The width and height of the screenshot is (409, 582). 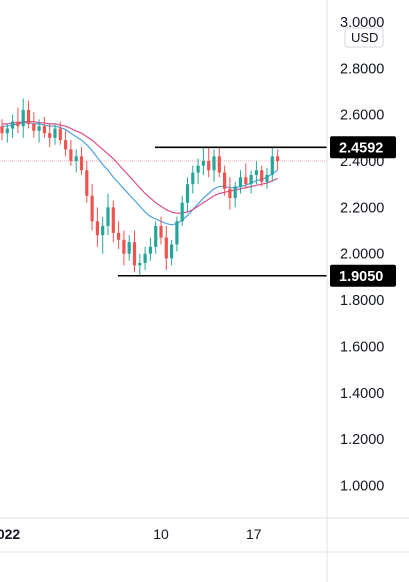 I want to click on price-tick-label: 1.0000, so click(x=362, y=487).